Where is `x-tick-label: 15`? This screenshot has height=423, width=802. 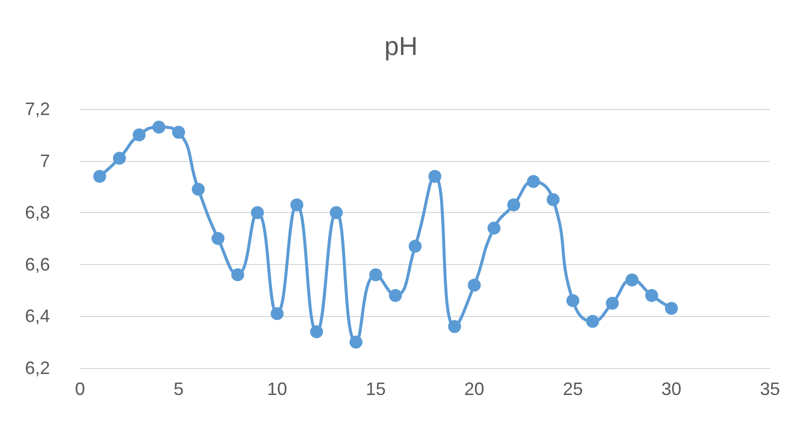
x-tick-label: 15 is located at coordinates (376, 389).